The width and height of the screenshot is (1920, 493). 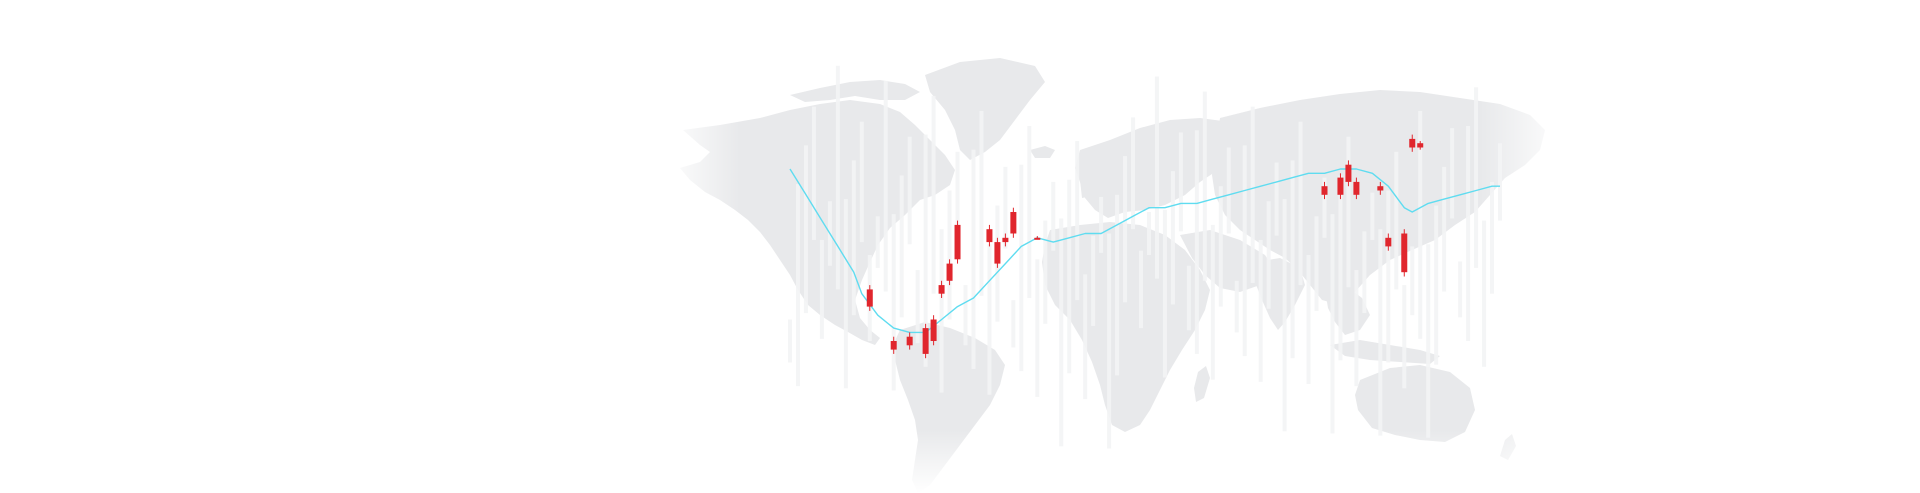 What do you see at coordinates (855, 91) in the screenshot?
I see `arctic-islands-shape` at bounding box center [855, 91].